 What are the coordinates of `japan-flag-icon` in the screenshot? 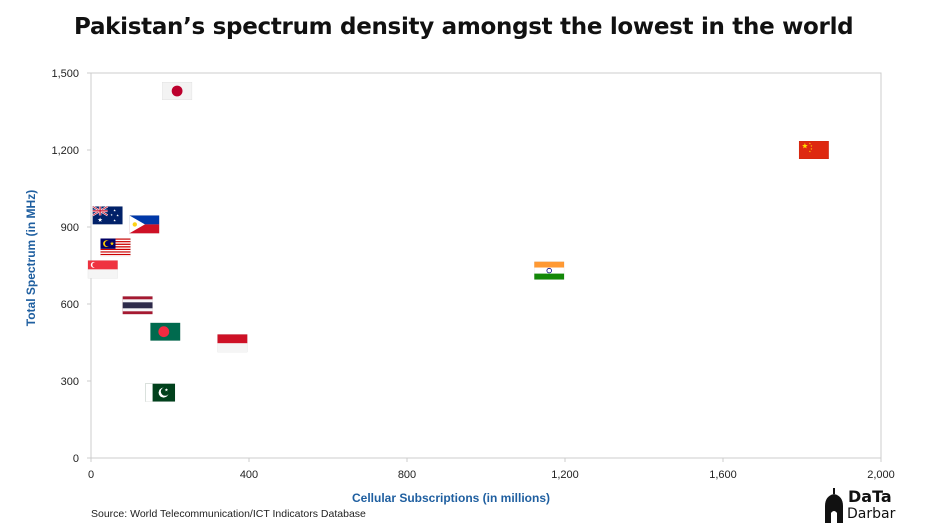 It's located at (177, 91).